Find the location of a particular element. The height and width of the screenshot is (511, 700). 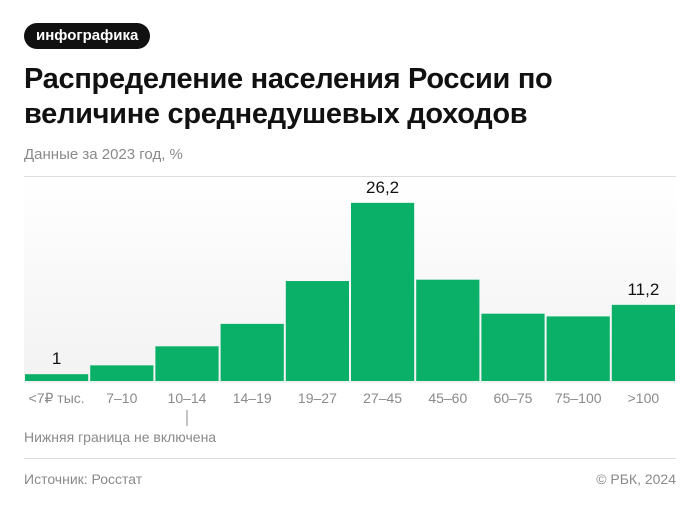

x-tick-label-7: 60–75 is located at coordinates (513, 398).